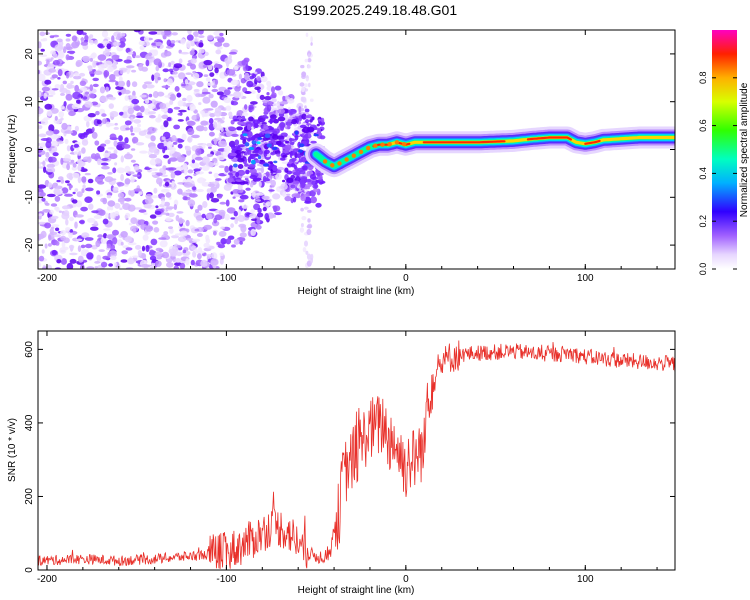 The width and height of the screenshot is (750, 600). What do you see at coordinates (29, 244) in the screenshot?
I see `spectrogram-ytick-label: -20` at bounding box center [29, 244].